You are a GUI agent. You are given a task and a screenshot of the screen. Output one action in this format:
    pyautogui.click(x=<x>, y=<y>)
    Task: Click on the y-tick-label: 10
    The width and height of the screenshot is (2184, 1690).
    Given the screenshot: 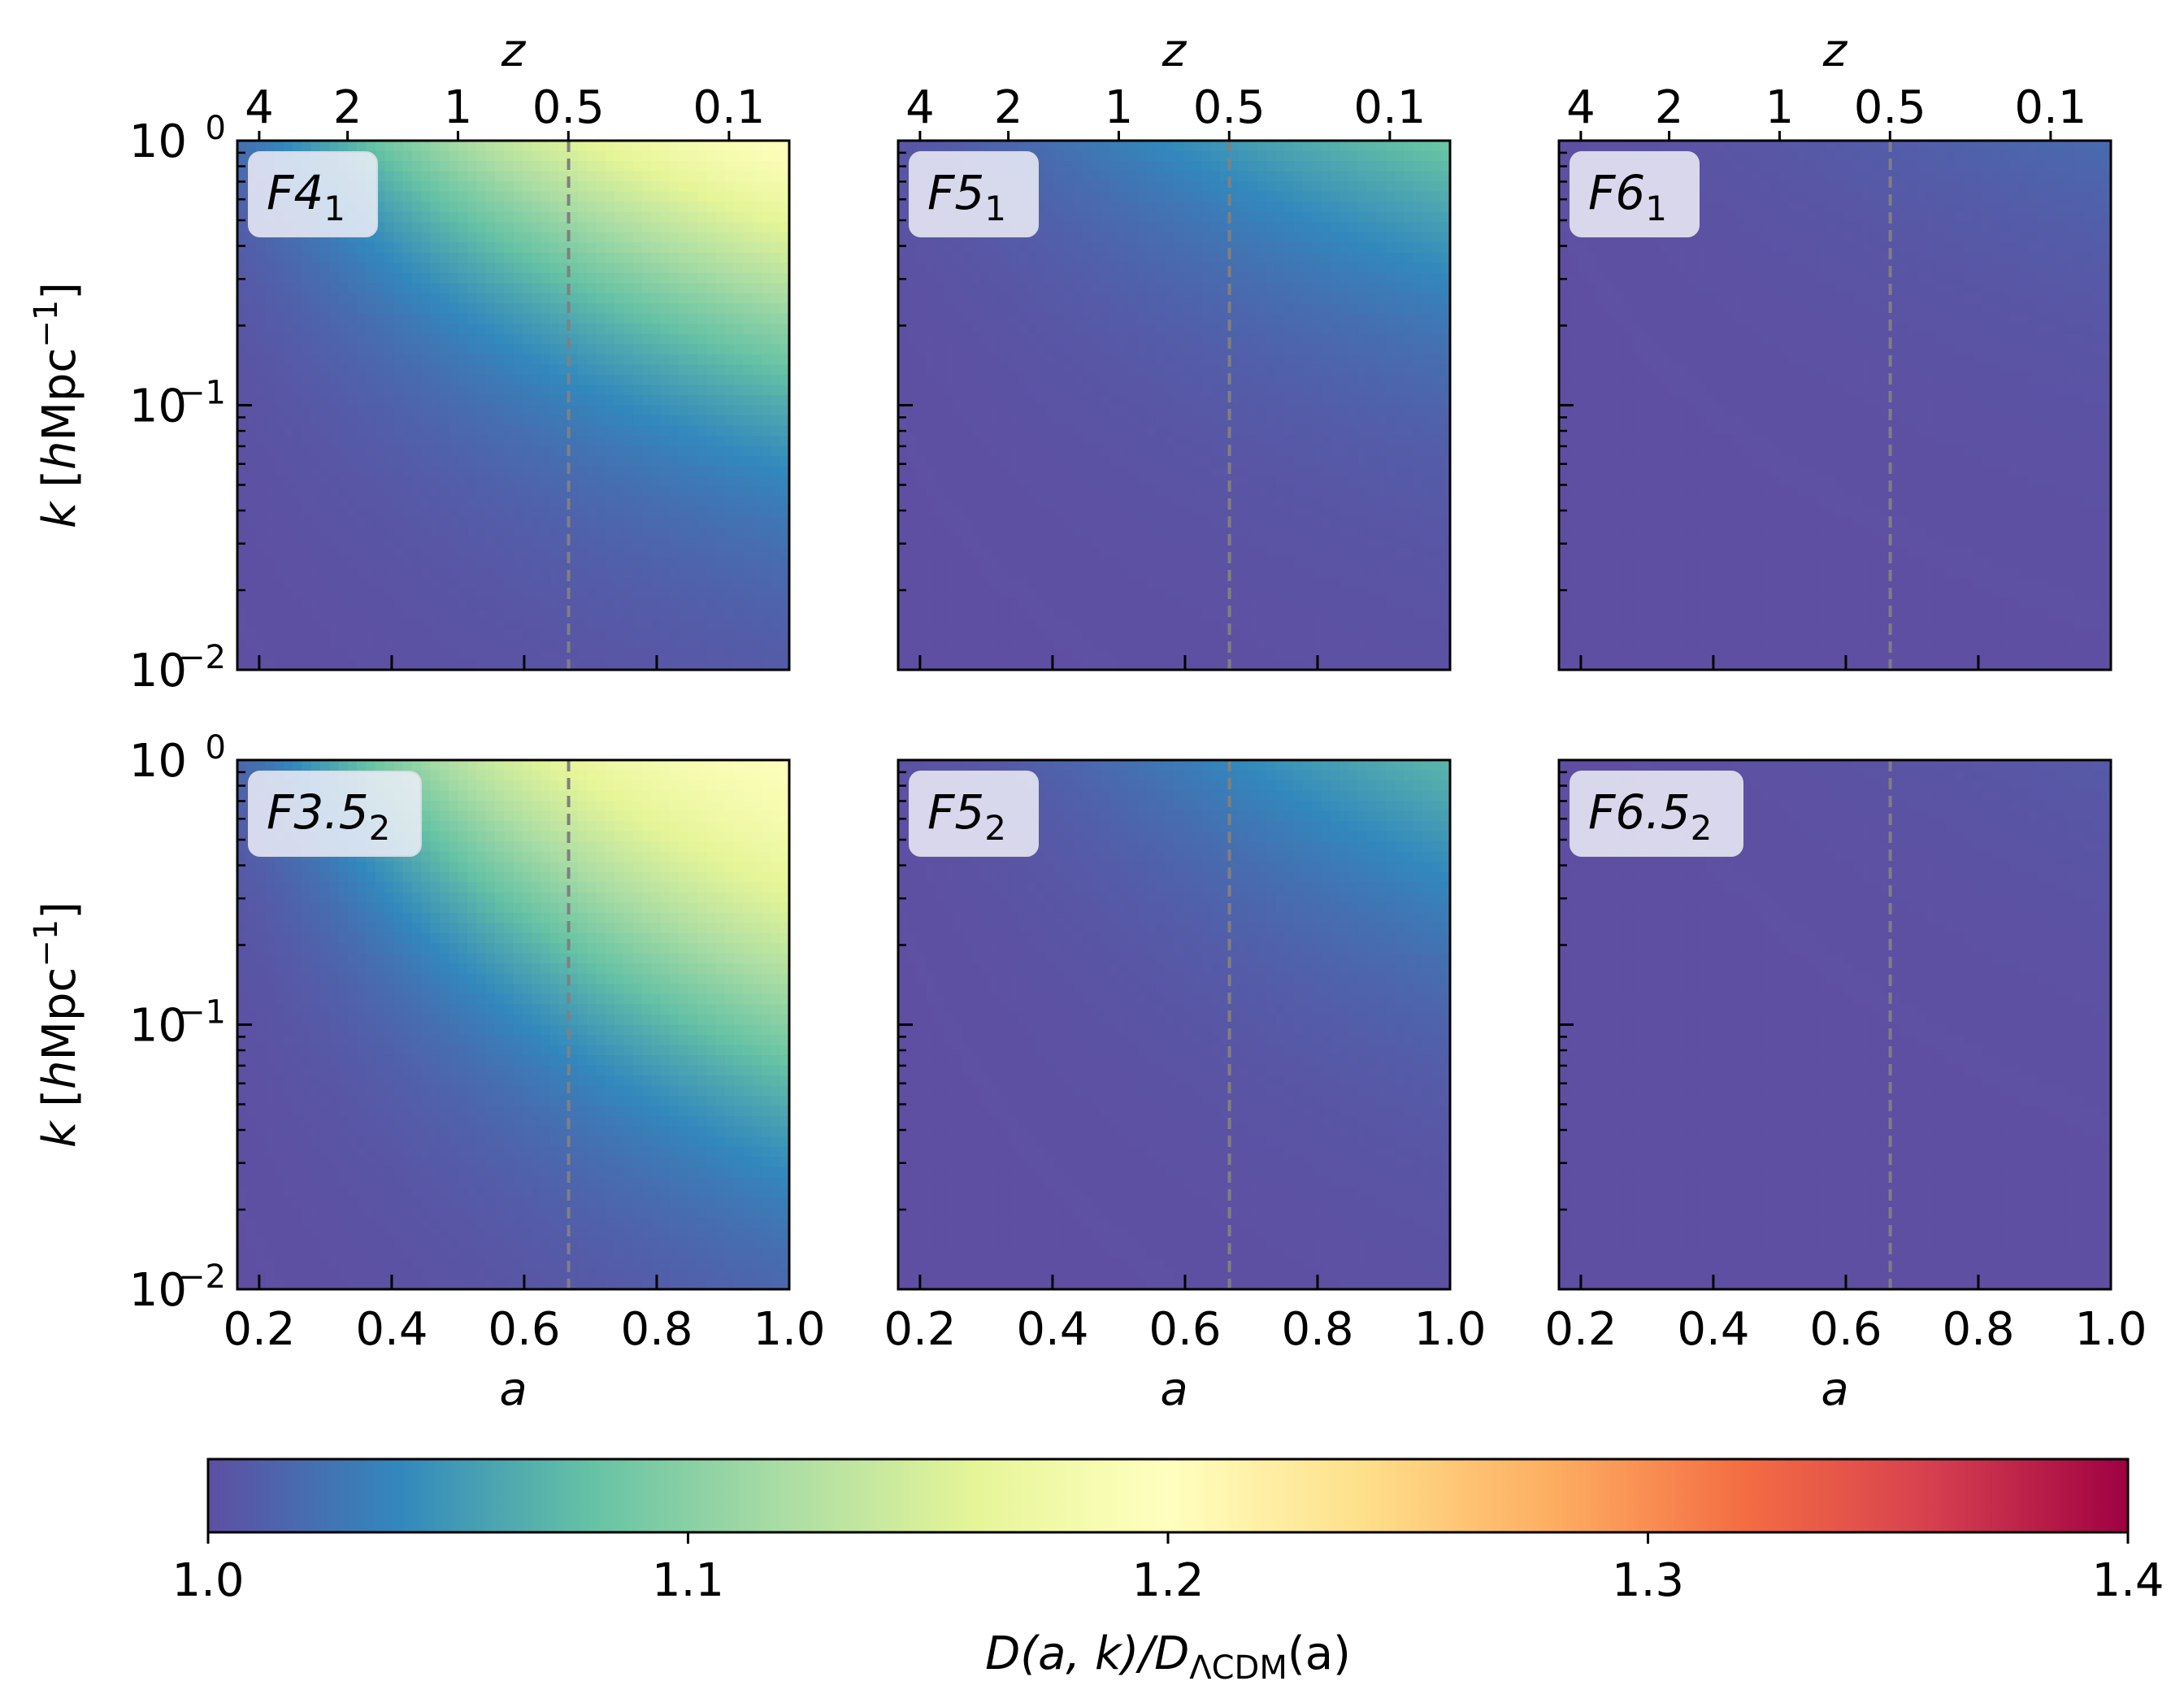 What is the action you would take?
    pyautogui.click(x=158, y=407)
    